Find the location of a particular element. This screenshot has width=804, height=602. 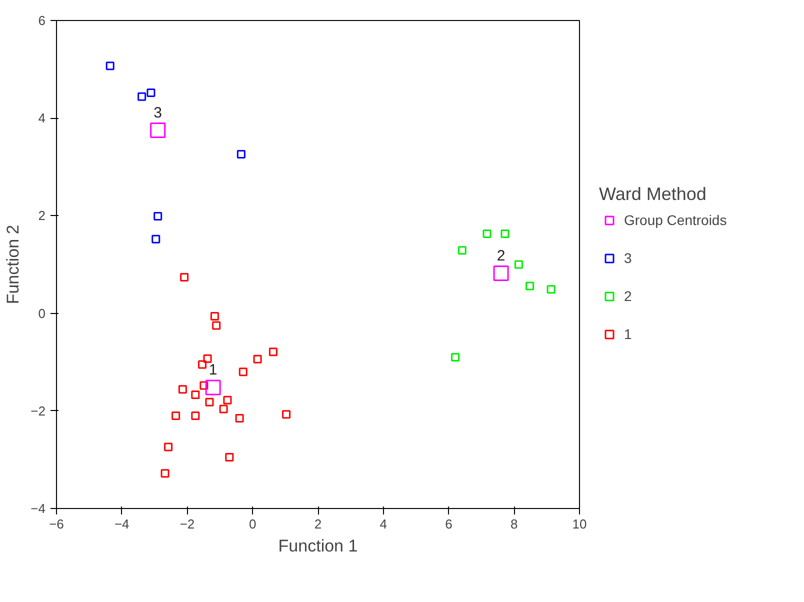

legend-label: 1 is located at coordinates (628, 334).